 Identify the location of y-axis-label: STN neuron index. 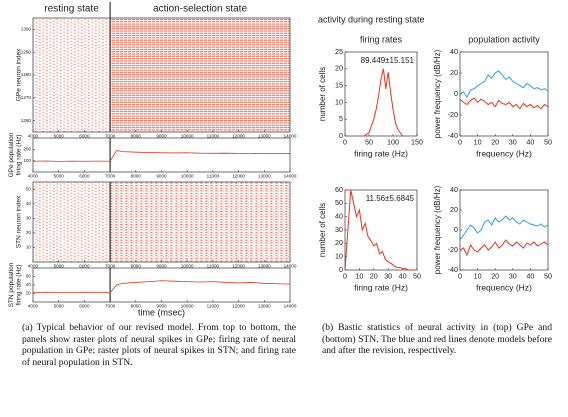
(19, 221).